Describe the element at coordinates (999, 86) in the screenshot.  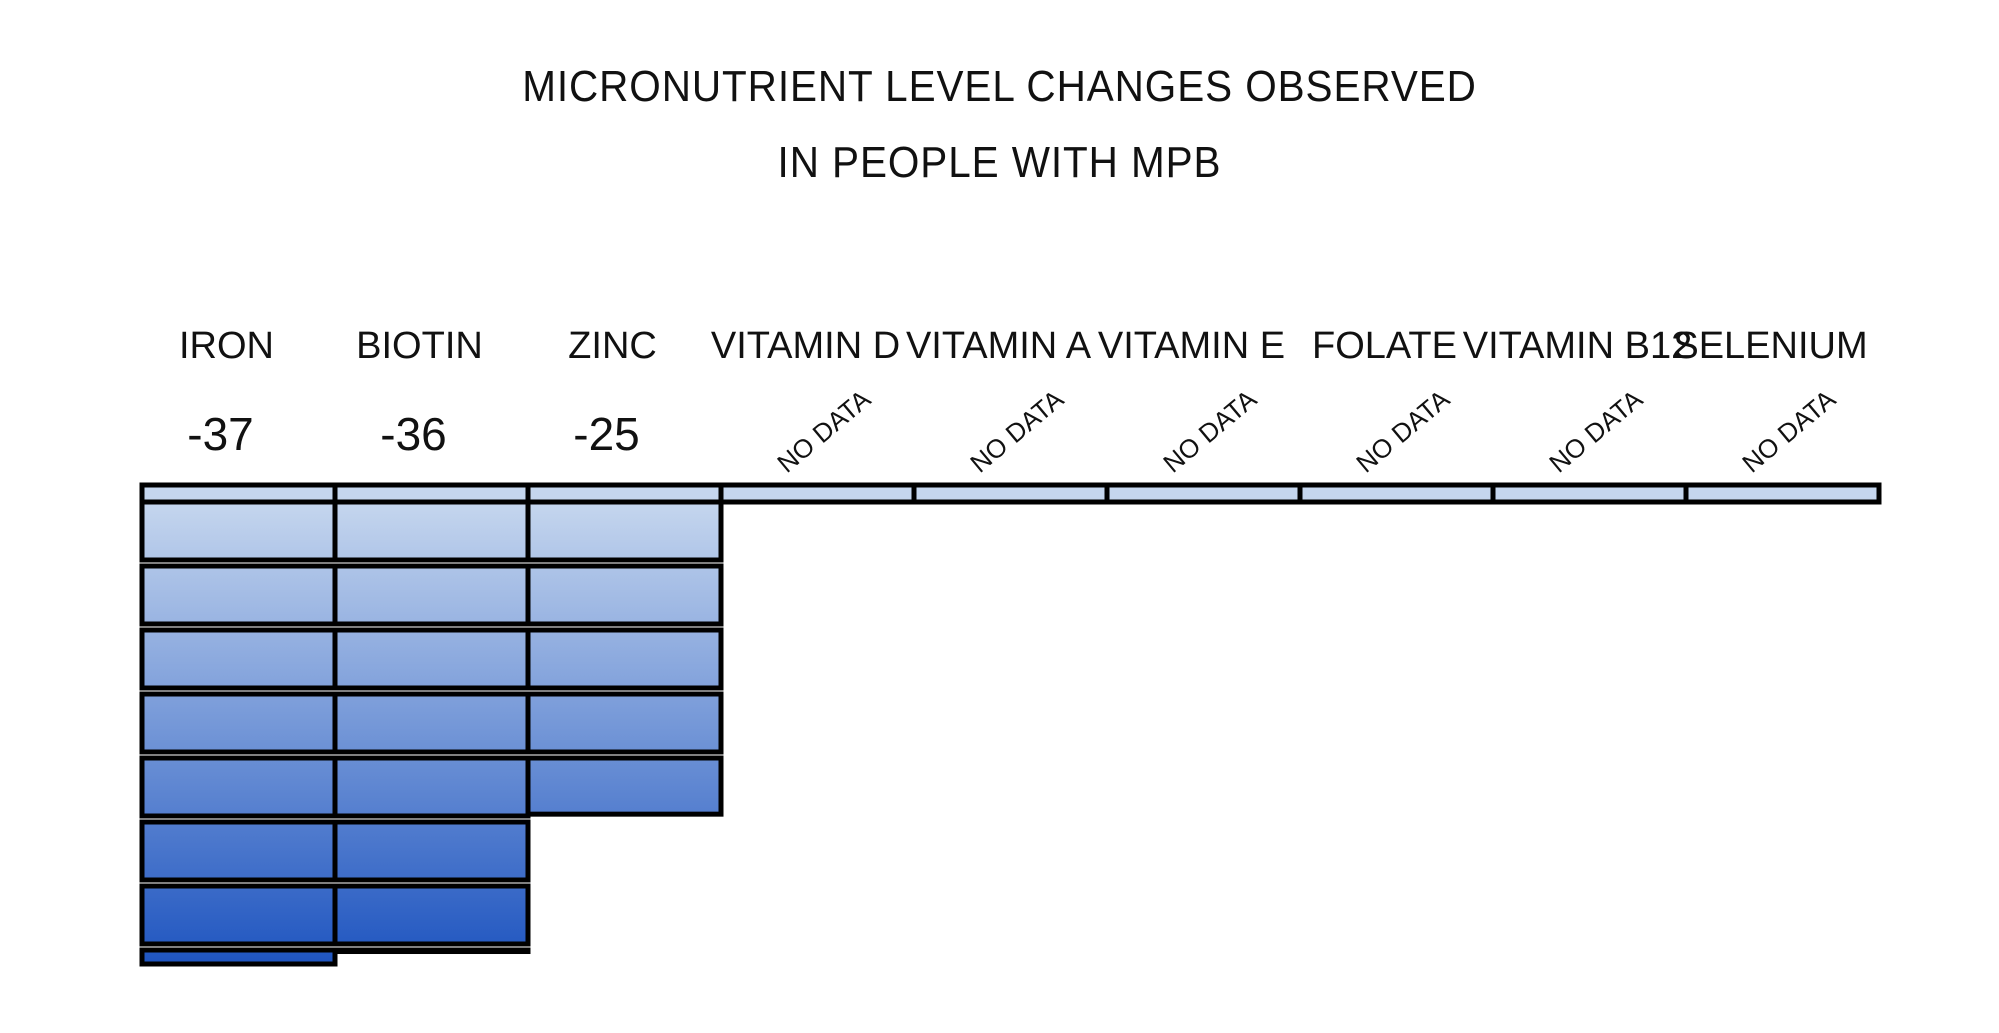
I see `chart-title-line-1: MICRONUTRIENT LEVEL CHANGES OBSERVED` at that location.